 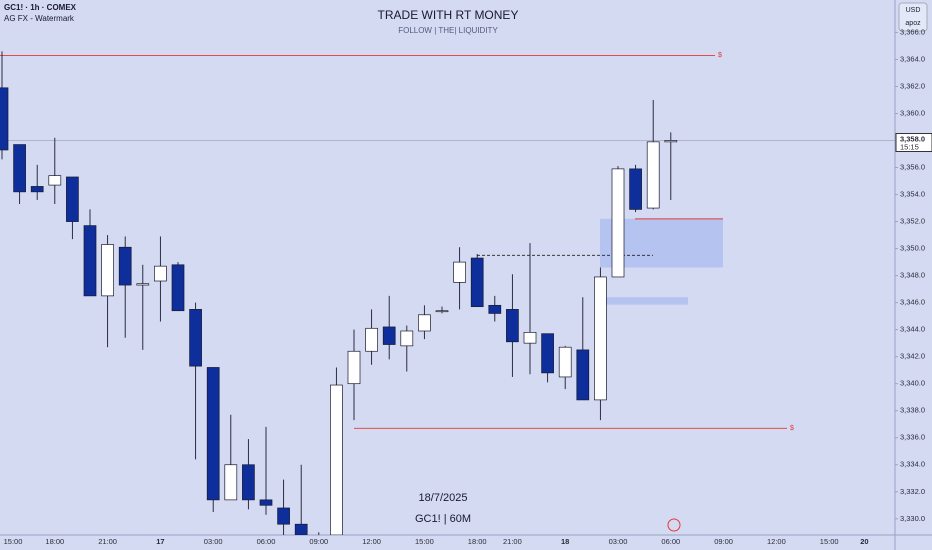 I want to click on y-tick-label: 3,366.0, so click(x=912, y=31).